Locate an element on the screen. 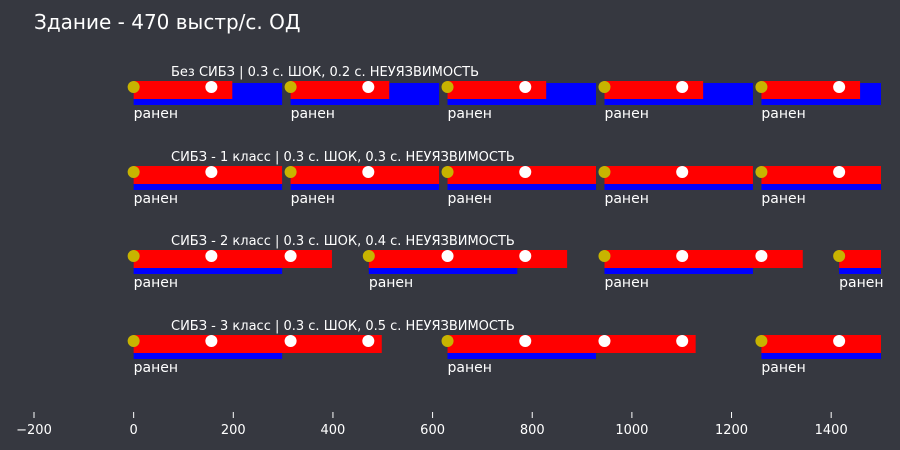 Image resolution: width=900 pixels, height=450 pixels. x-tick-label: 0 is located at coordinates (134, 430).